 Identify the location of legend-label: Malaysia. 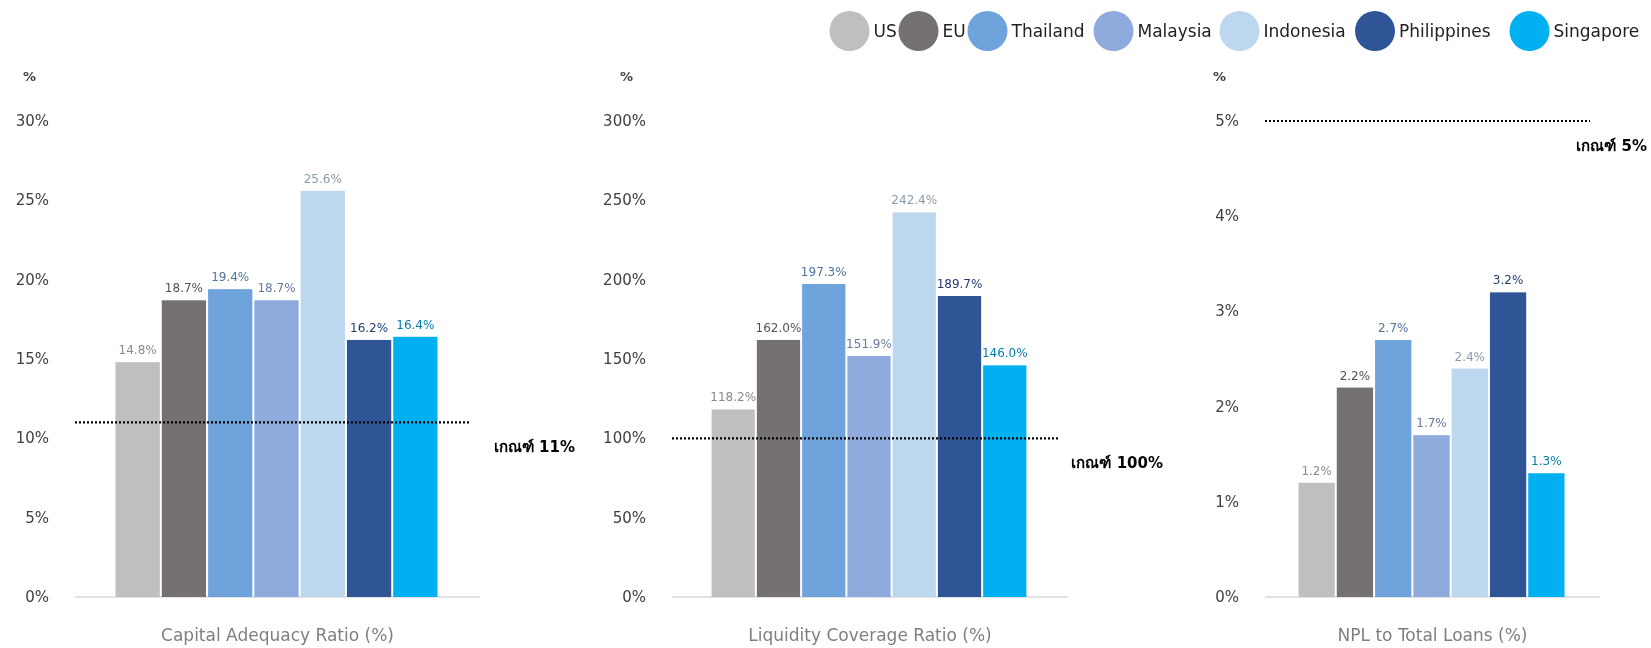
(1174, 31).